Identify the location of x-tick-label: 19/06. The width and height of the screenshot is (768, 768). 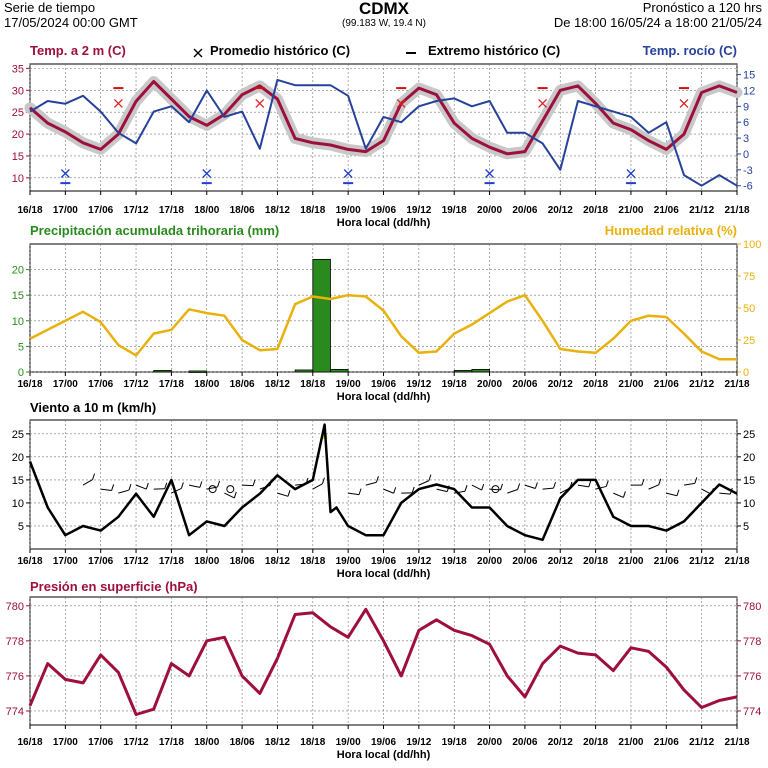
(383, 210).